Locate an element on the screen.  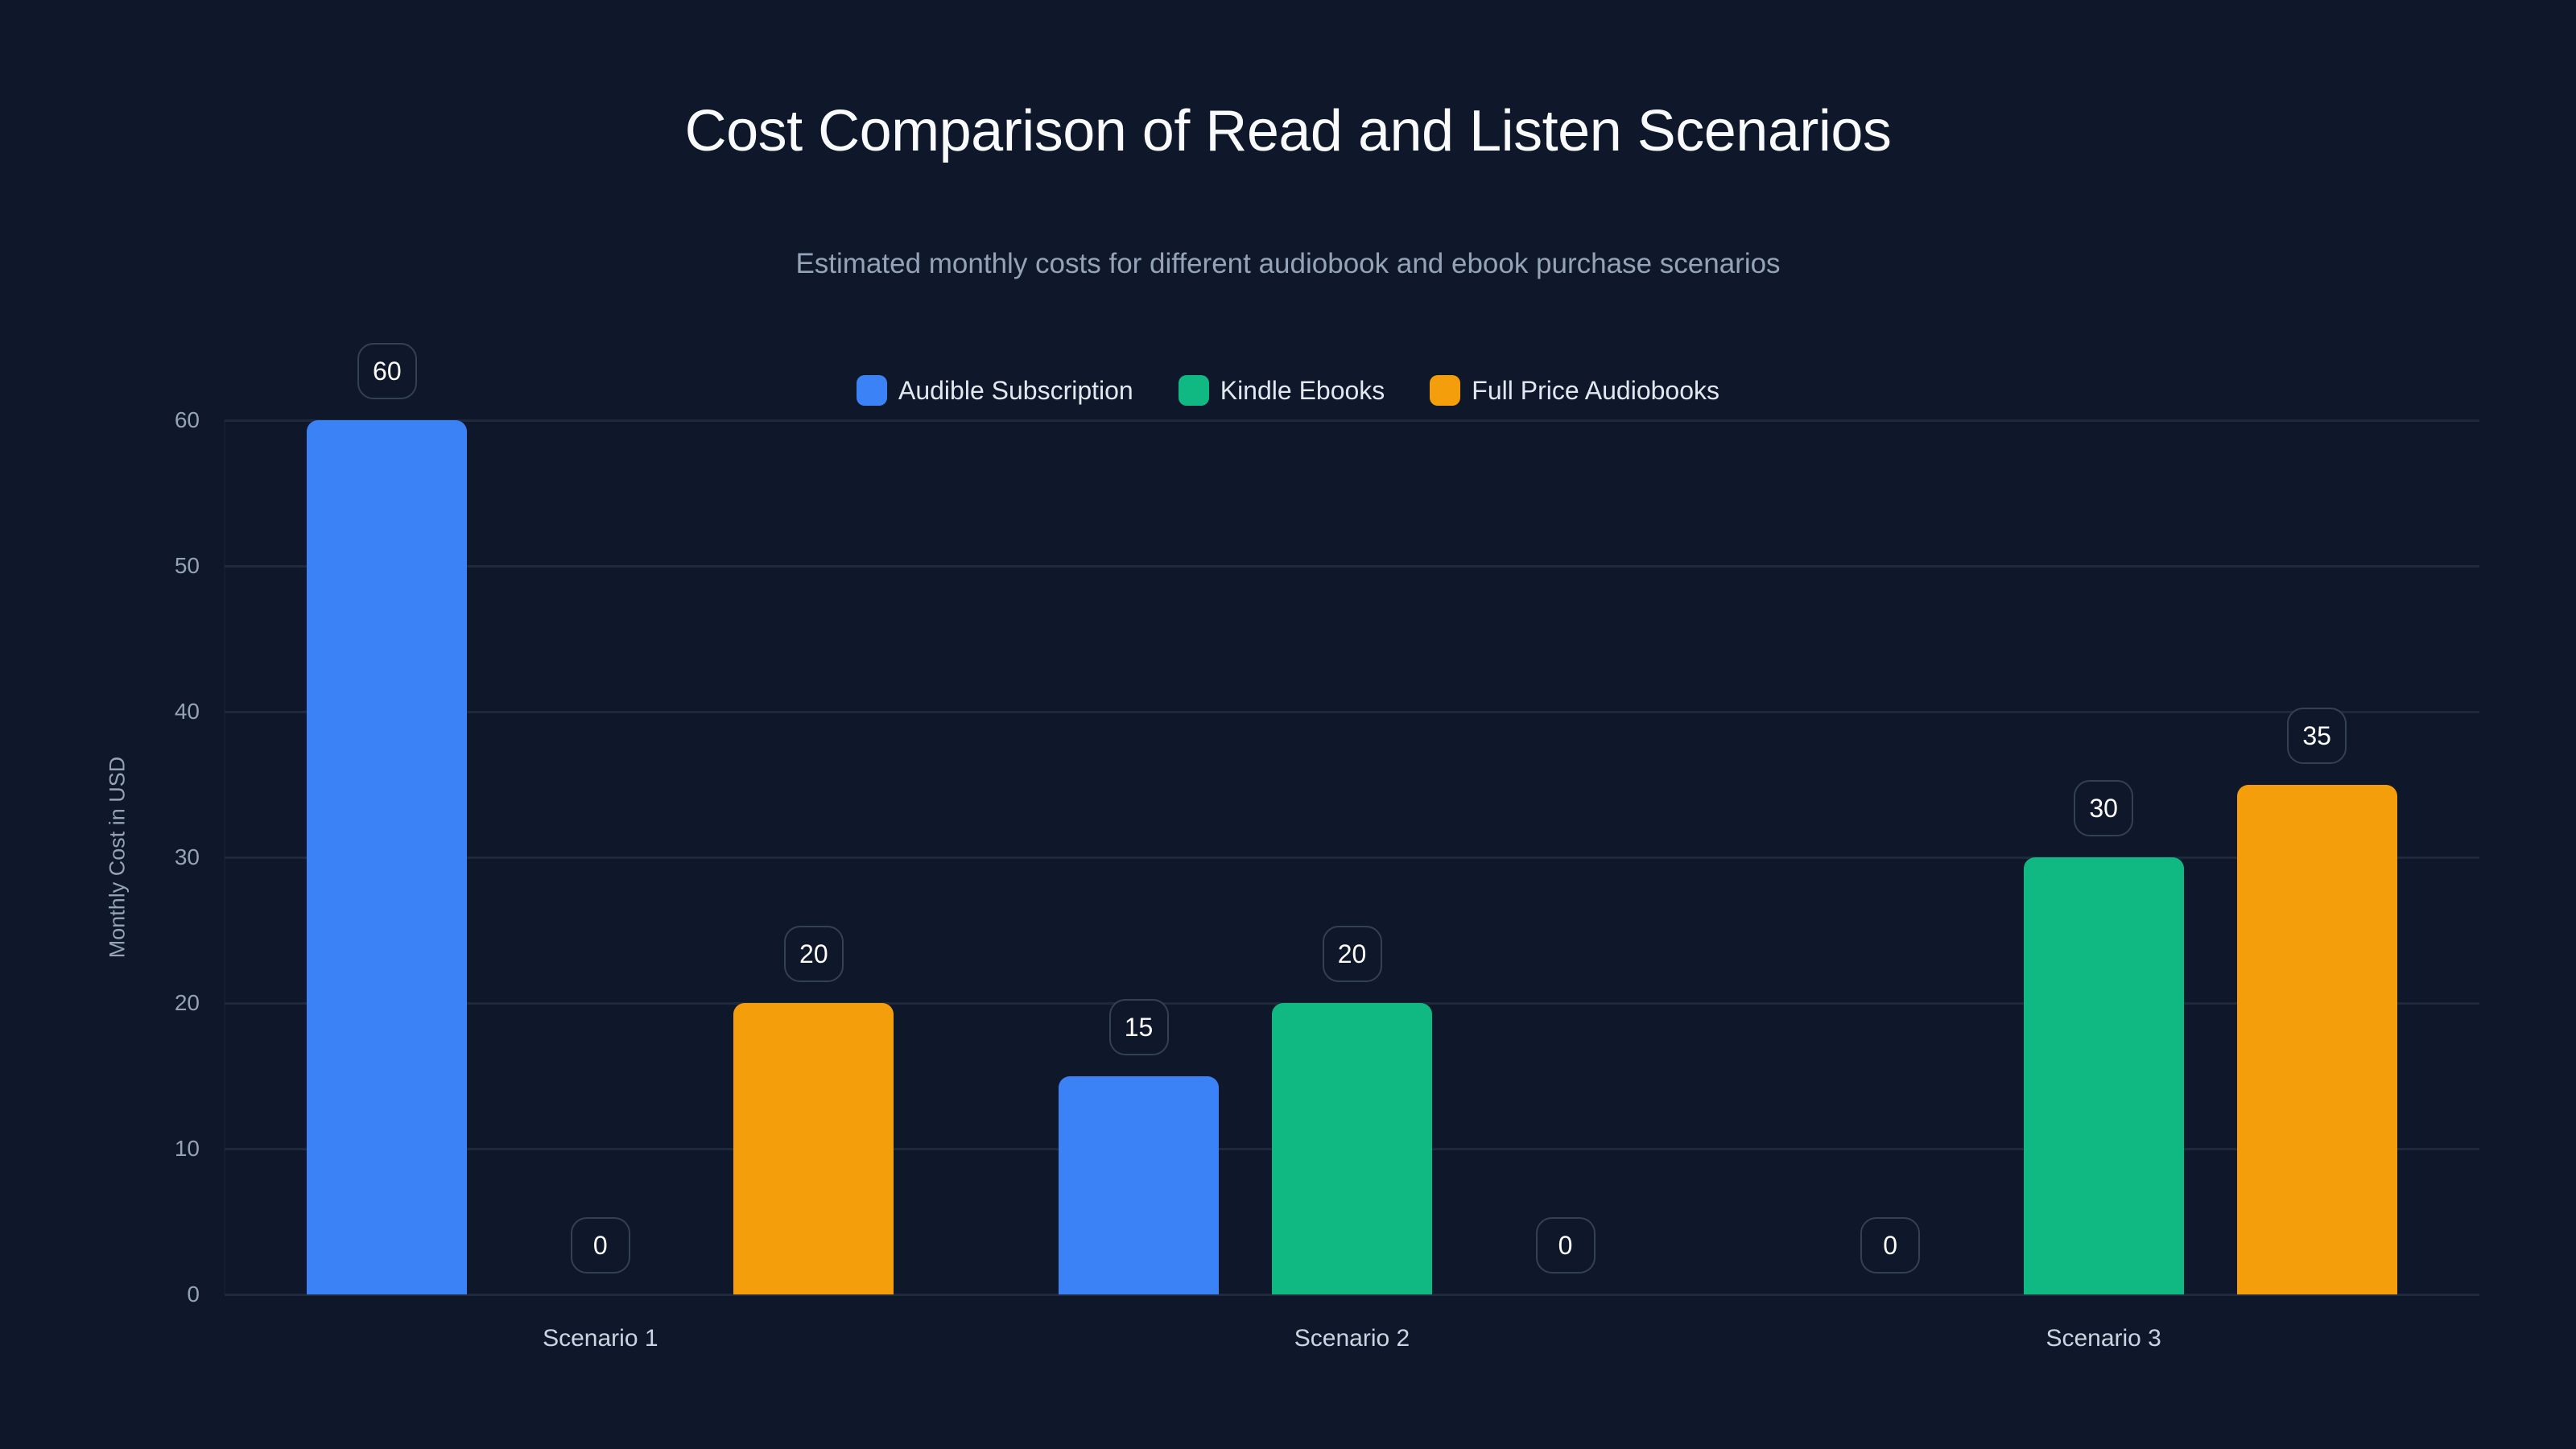
y-tick-label: 30 is located at coordinates (187, 856).